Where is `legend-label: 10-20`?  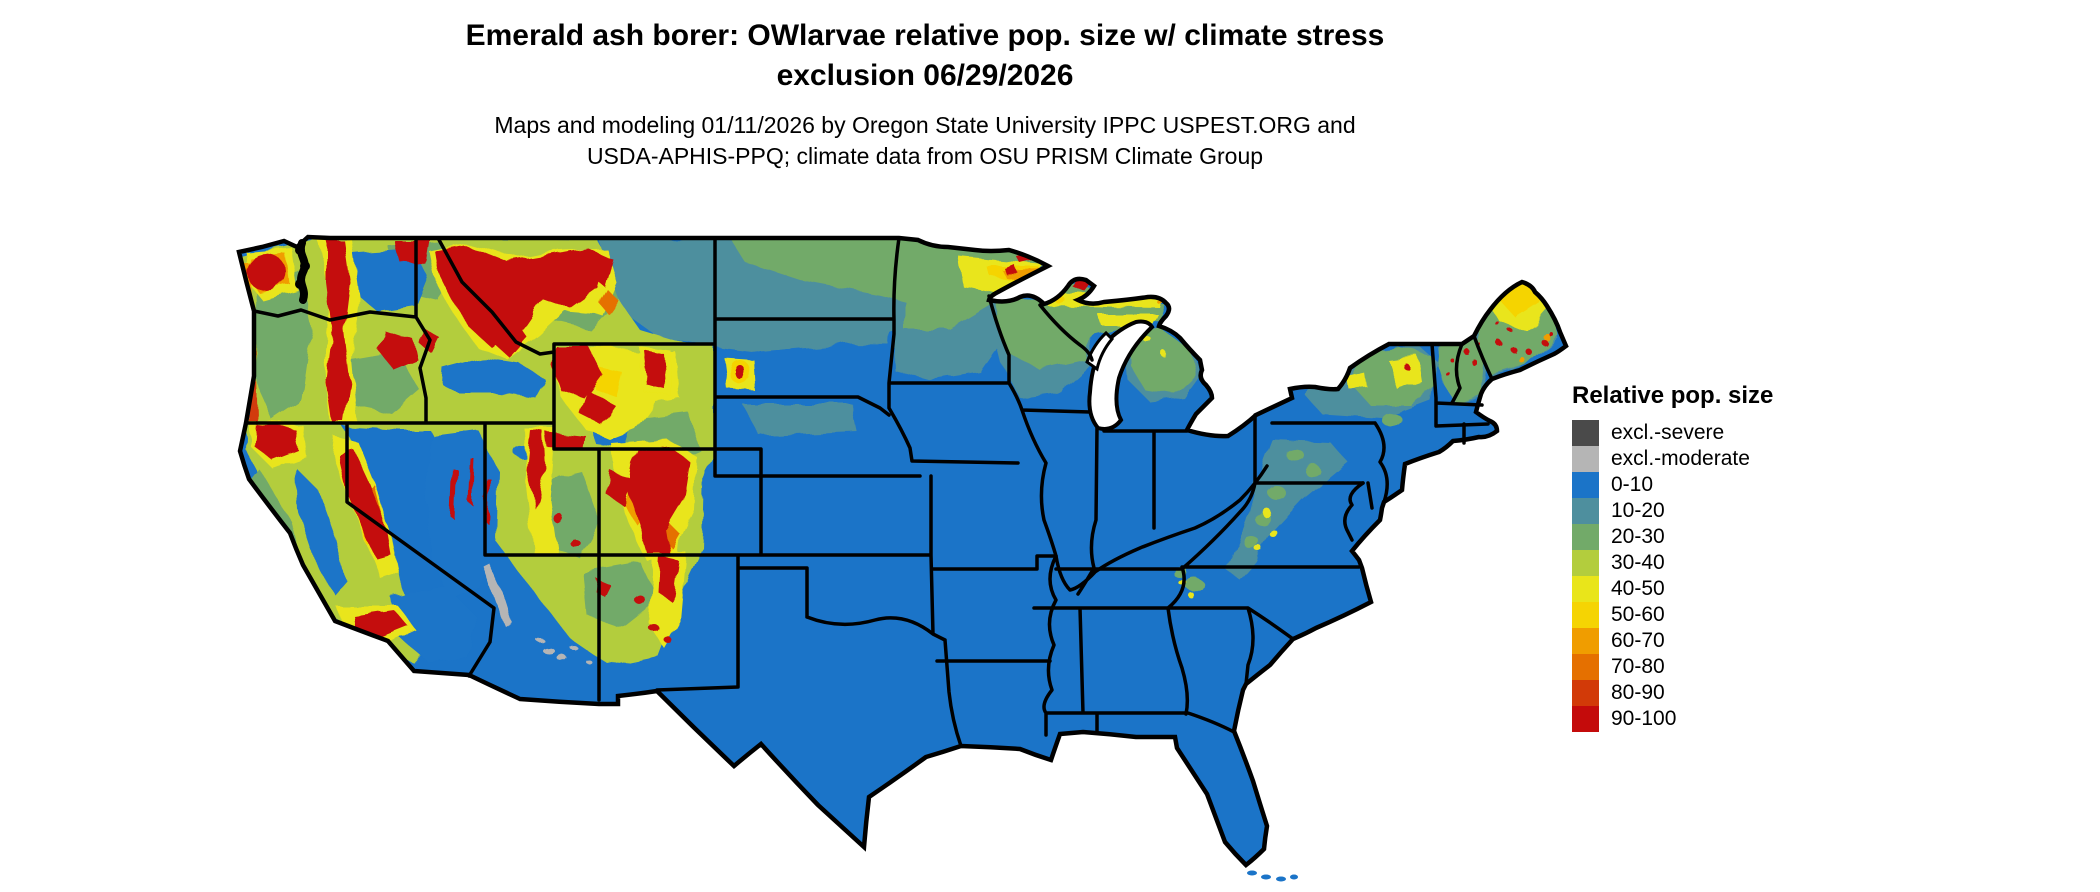 legend-label: 10-20 is located at coordinates (1638, 510).